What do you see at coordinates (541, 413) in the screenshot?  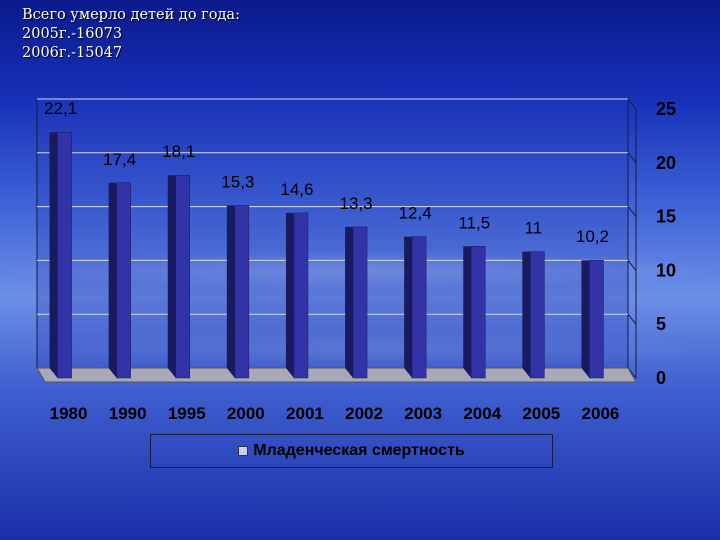 I see `x-tick-label: 2005` at bounding box center [541, 413].